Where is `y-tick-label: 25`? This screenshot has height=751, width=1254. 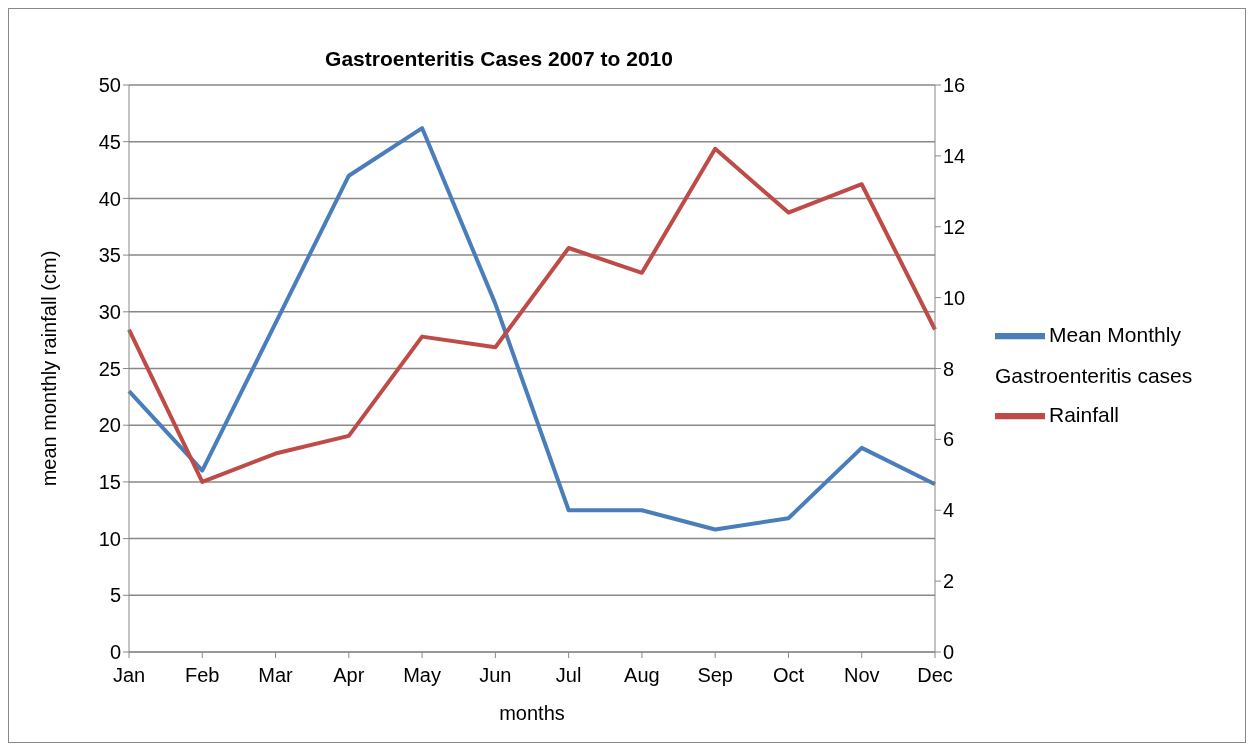
y-tick-label: 25 is located at coordinates (109, 368).